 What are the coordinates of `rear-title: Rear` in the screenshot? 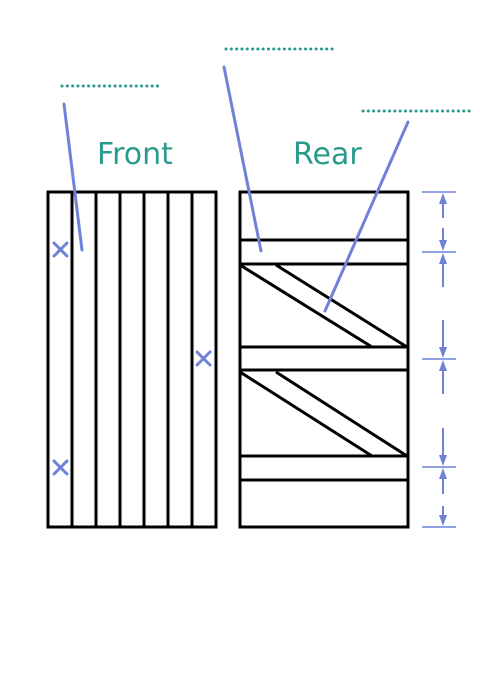 It's located at (327, 154).